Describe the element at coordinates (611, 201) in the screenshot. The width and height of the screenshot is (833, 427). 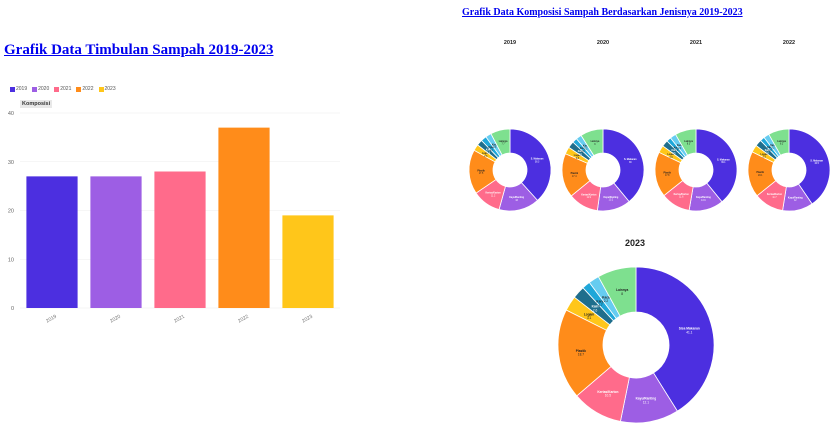
I see `slice-value: 13.2` at that location.